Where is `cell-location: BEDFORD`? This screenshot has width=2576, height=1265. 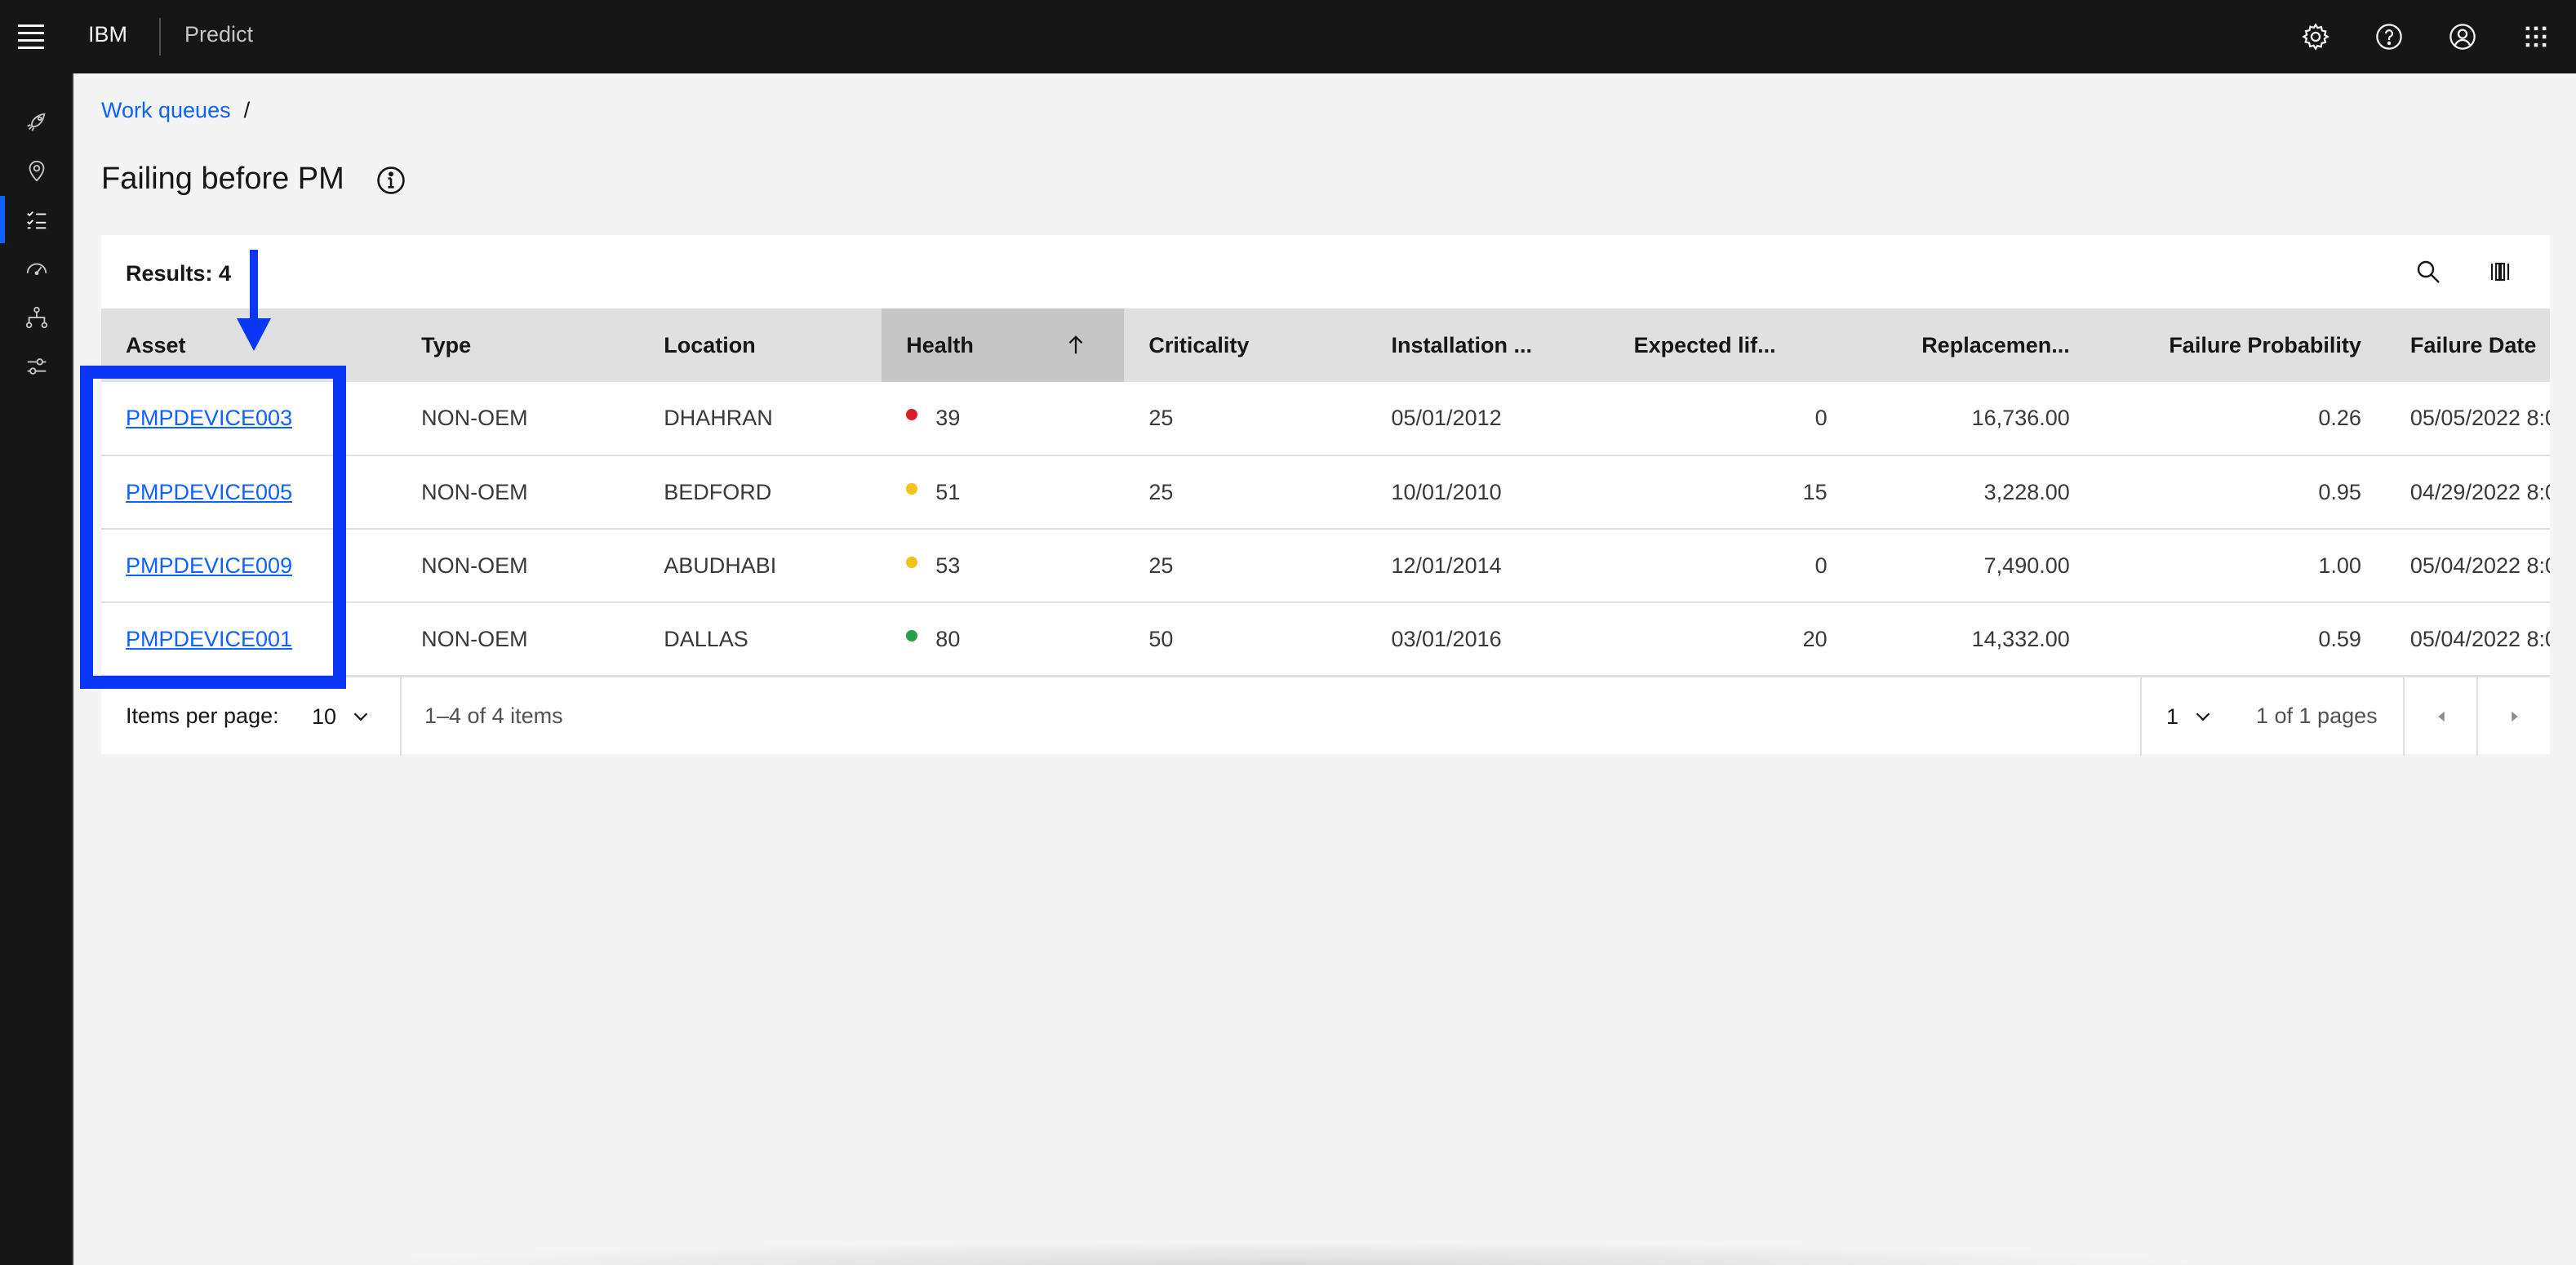 cell-location: BEDFORD is located at coordinates (718, 491).